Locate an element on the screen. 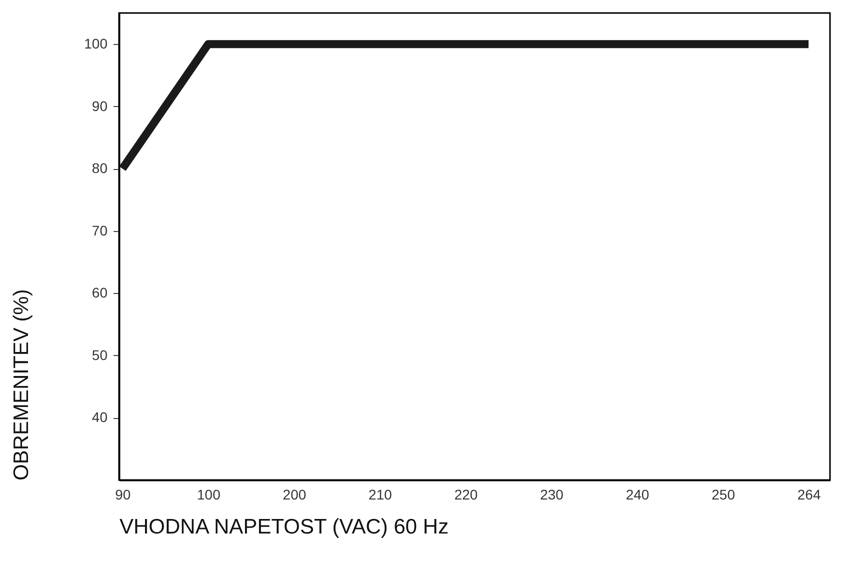 Image resolution: width=849 pixels, height=565 pixels. x-tick-label: 90 is located at coordinates (123, 494).